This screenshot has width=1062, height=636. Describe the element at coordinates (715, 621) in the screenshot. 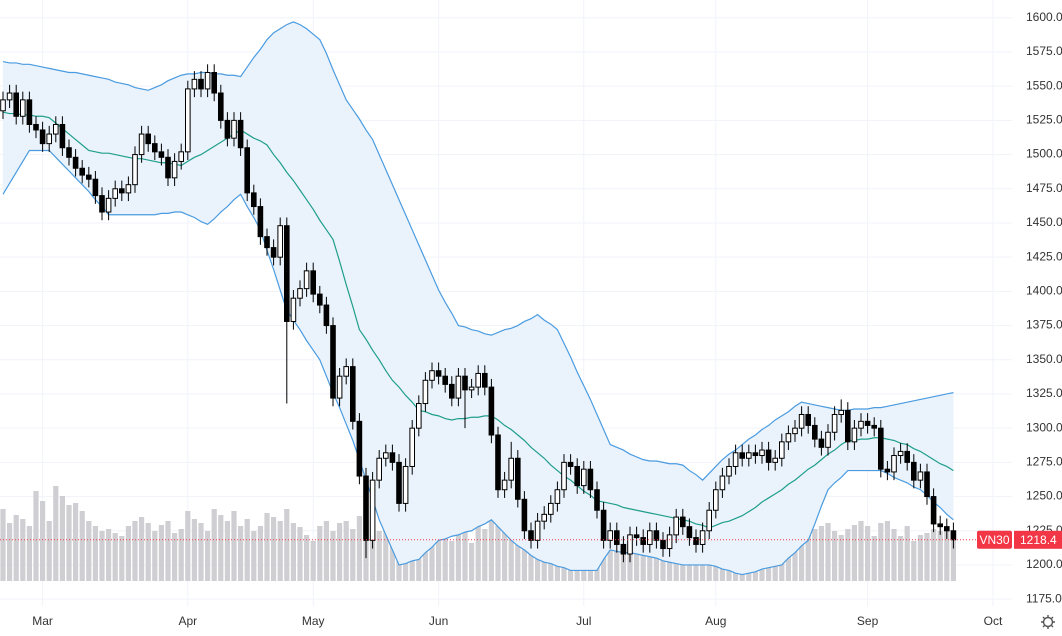

I see `x-tick-label: Aug` at that location.